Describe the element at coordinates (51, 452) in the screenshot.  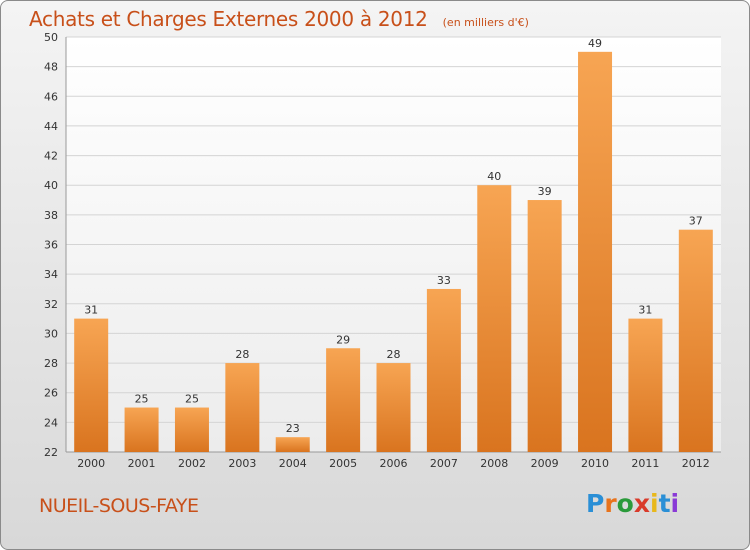
I see `y-tick-label: 22` at that location.